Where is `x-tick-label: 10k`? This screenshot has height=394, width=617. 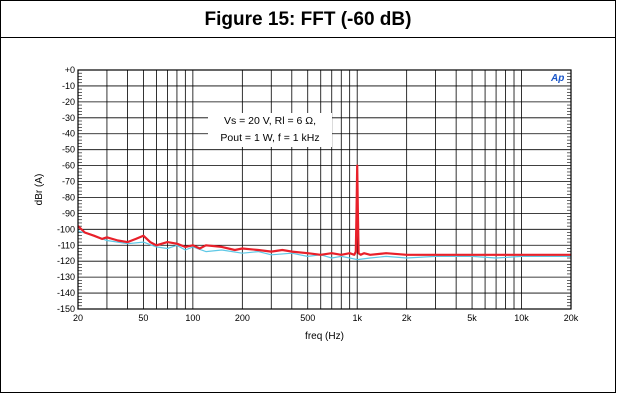 x-tick-label: 10k is located at coordinates (521, 318).